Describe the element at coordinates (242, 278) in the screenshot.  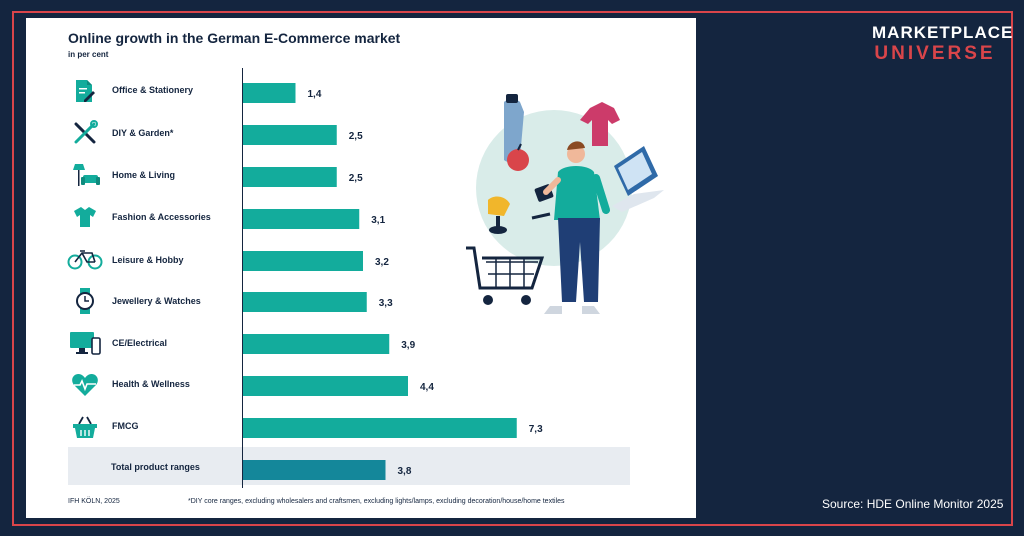
I see `axis-line` at that location.